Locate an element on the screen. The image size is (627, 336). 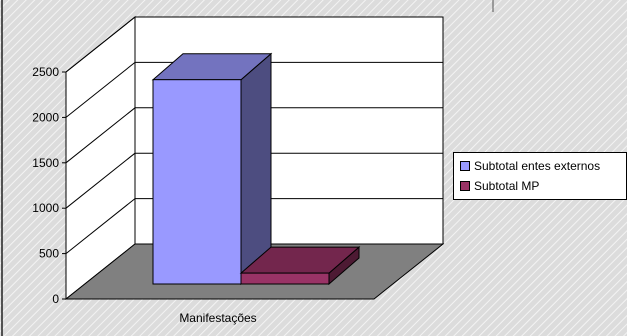
y-tick-label: 2500 is located at coordinates (45, 72).